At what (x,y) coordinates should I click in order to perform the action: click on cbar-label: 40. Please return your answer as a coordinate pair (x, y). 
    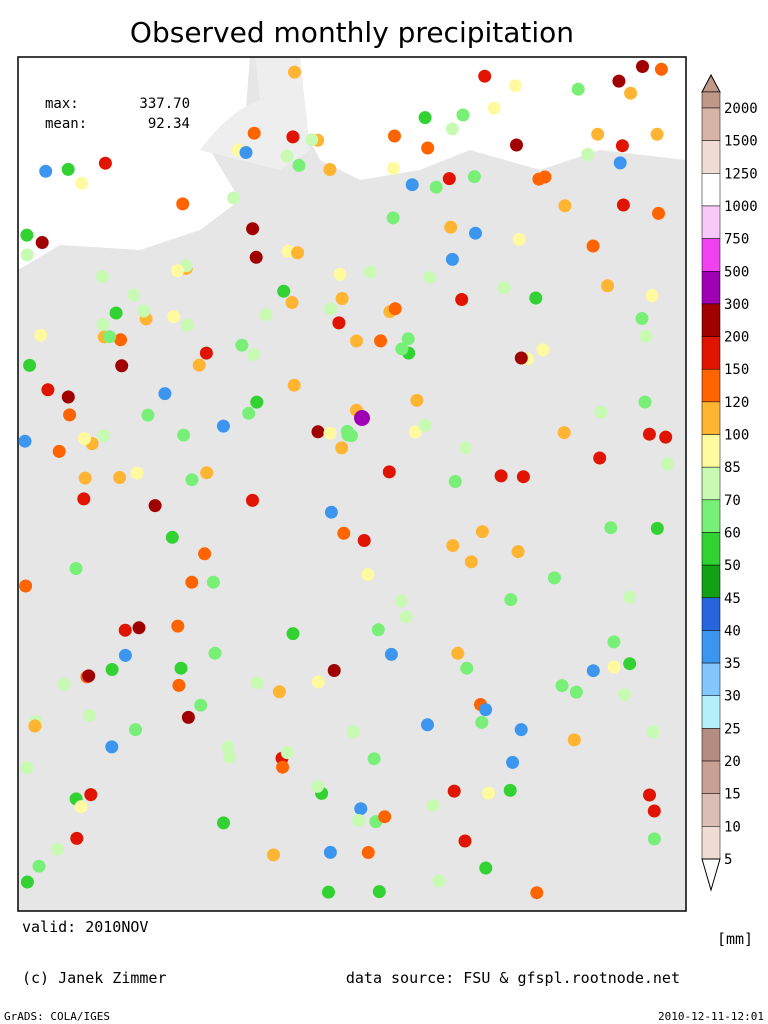
    Looking at the image, I should click on (732, 631).